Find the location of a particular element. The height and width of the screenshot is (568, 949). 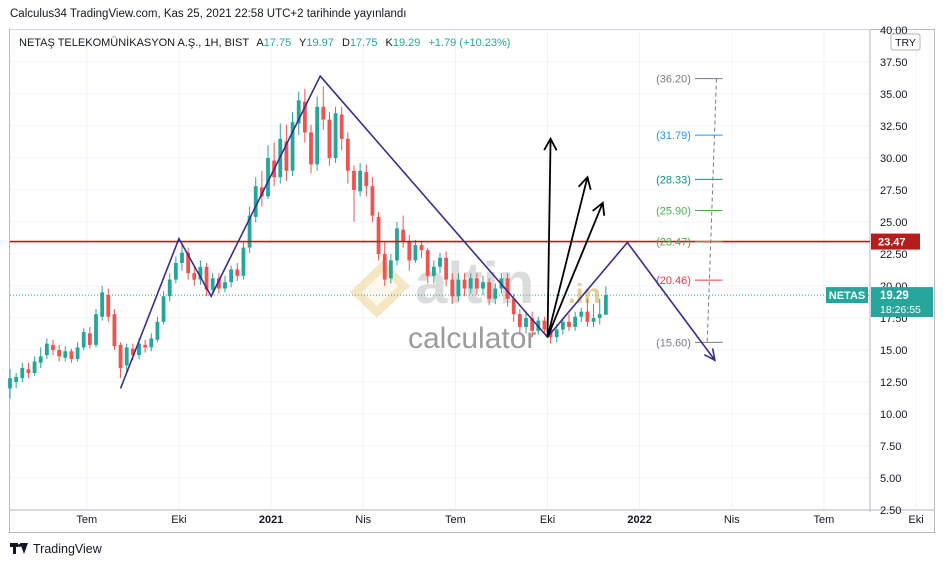

x-tick-label: 2022 is located at coordinates (639, 520).